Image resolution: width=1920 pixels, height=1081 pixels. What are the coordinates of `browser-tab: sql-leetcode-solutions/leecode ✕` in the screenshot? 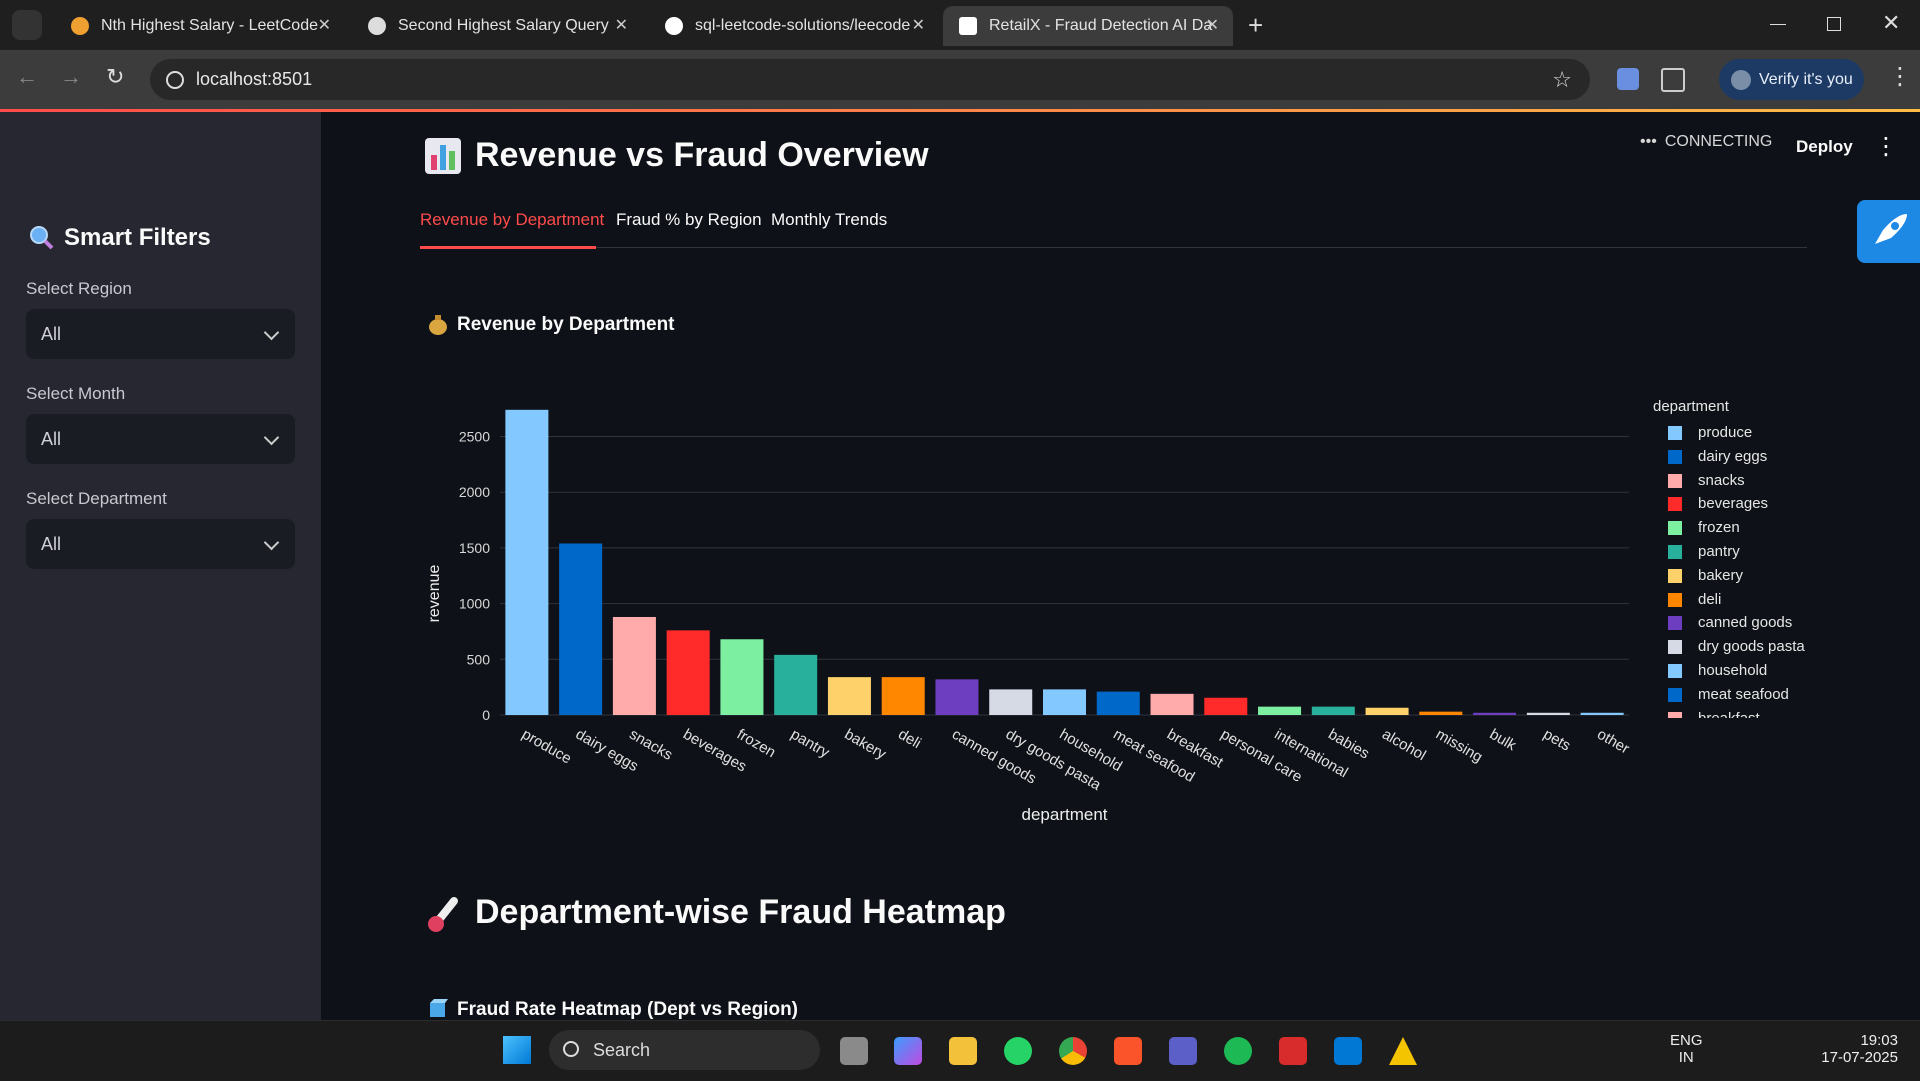 It's located at (794, 26).